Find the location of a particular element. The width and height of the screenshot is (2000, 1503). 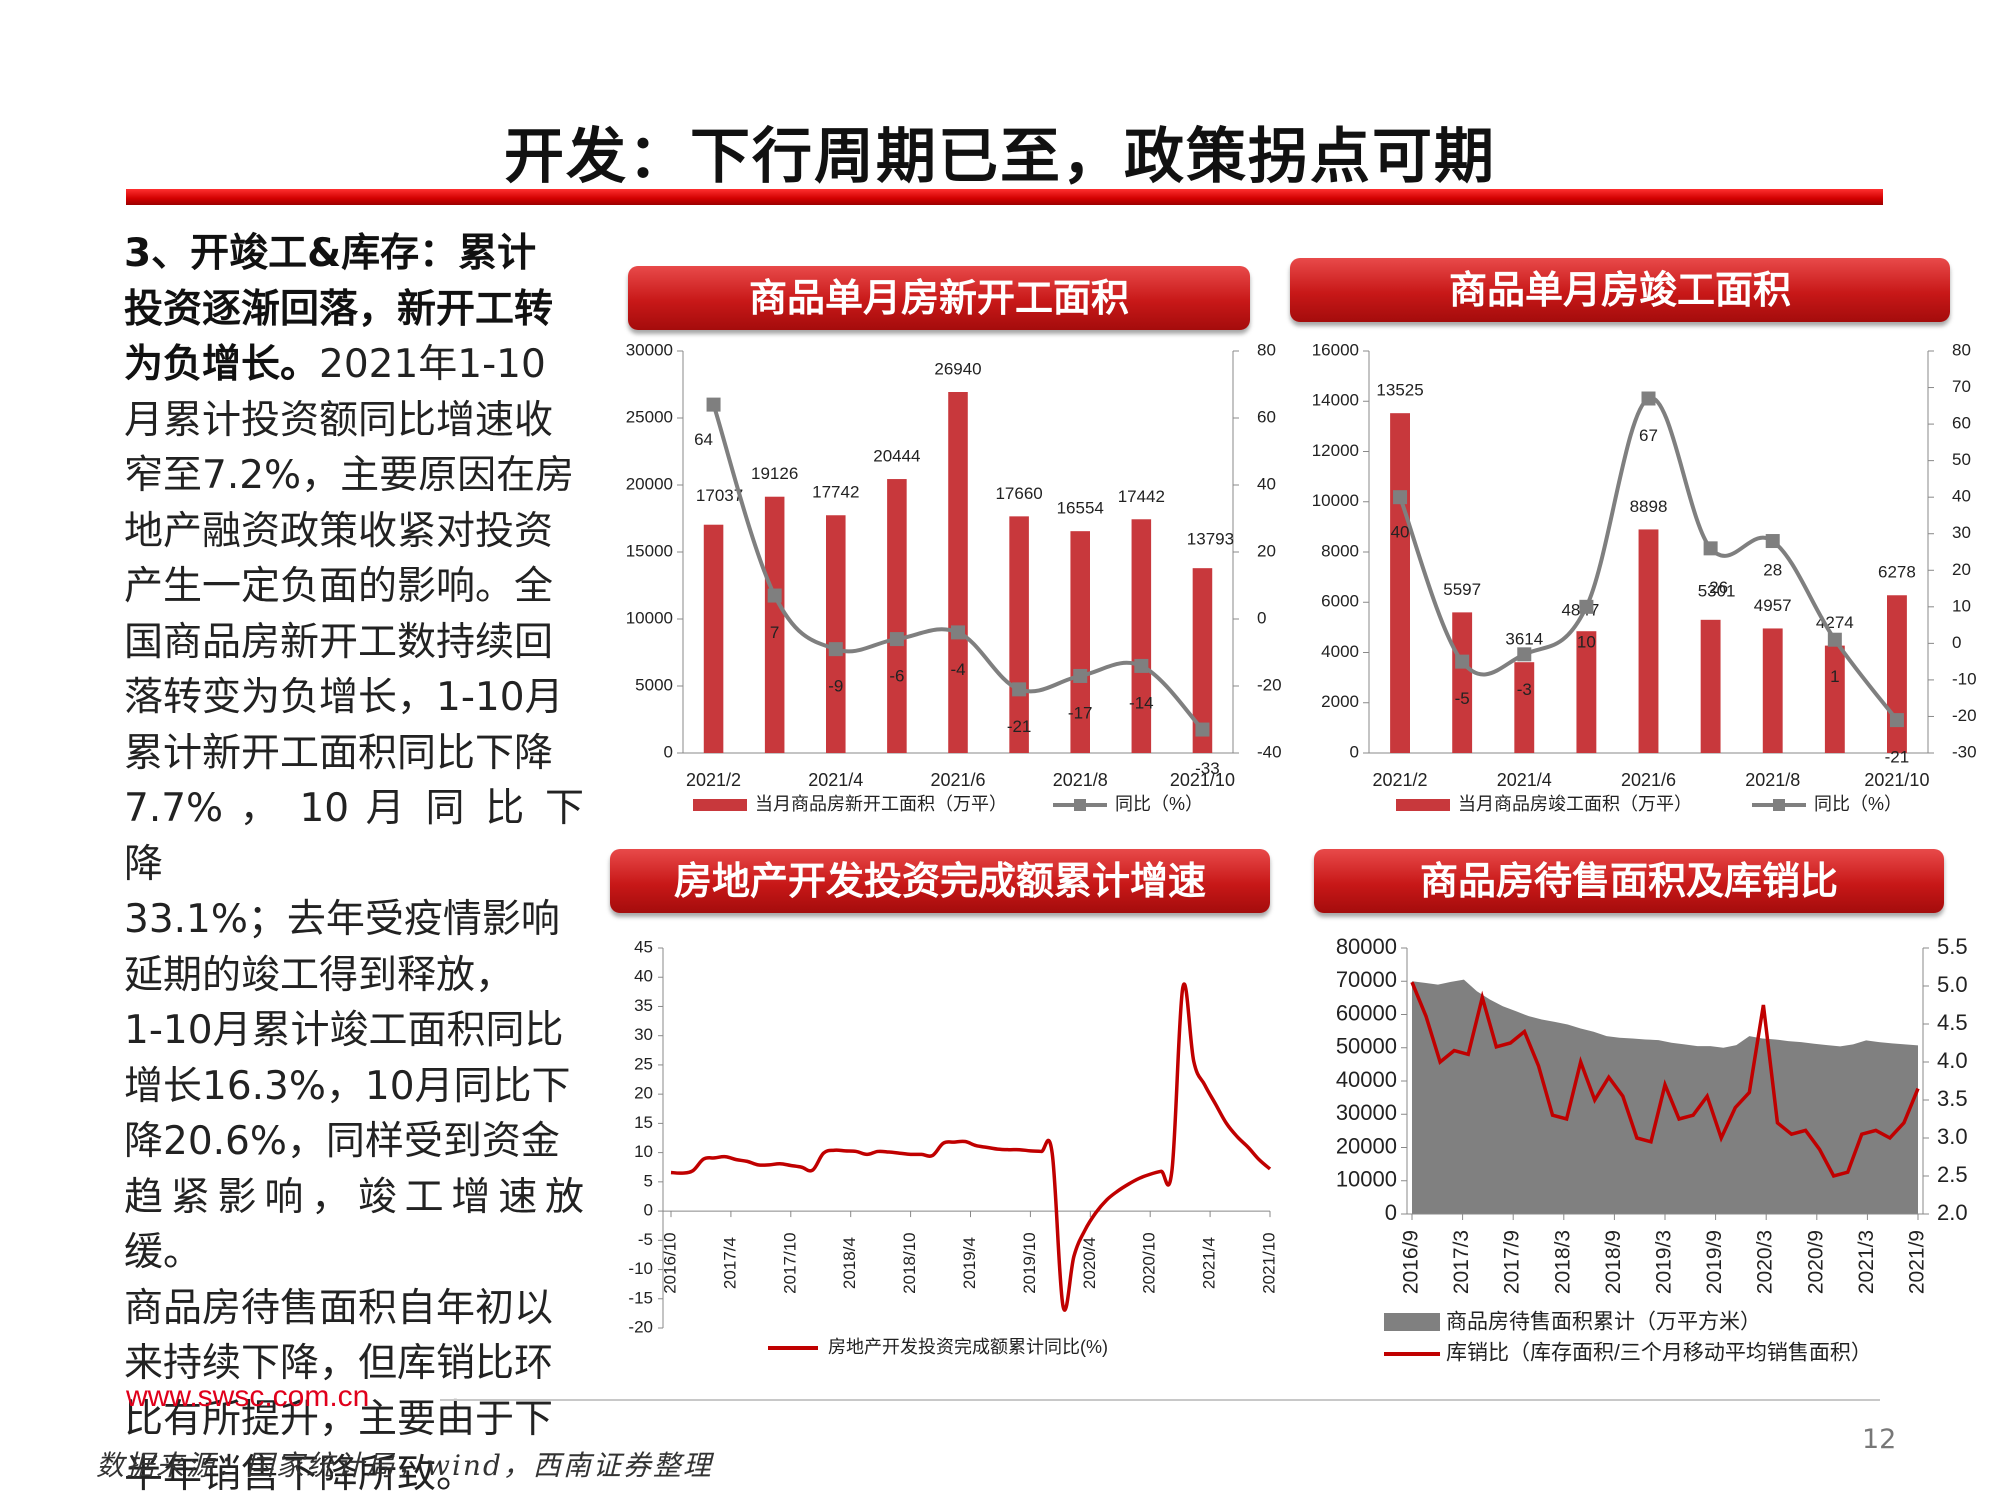

y-tick-label: 10 is located at coordinates (643, 1151).